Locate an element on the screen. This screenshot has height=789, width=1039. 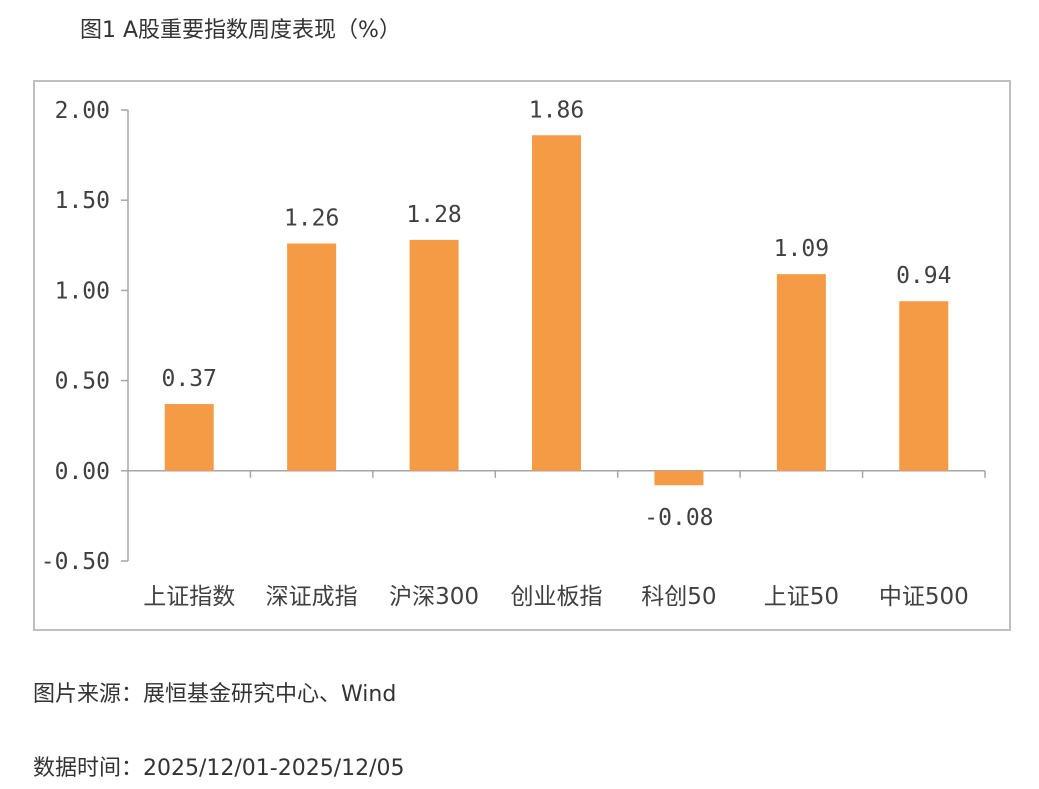
x-tick-label: 科创50 is located at coordinates (678, 597).